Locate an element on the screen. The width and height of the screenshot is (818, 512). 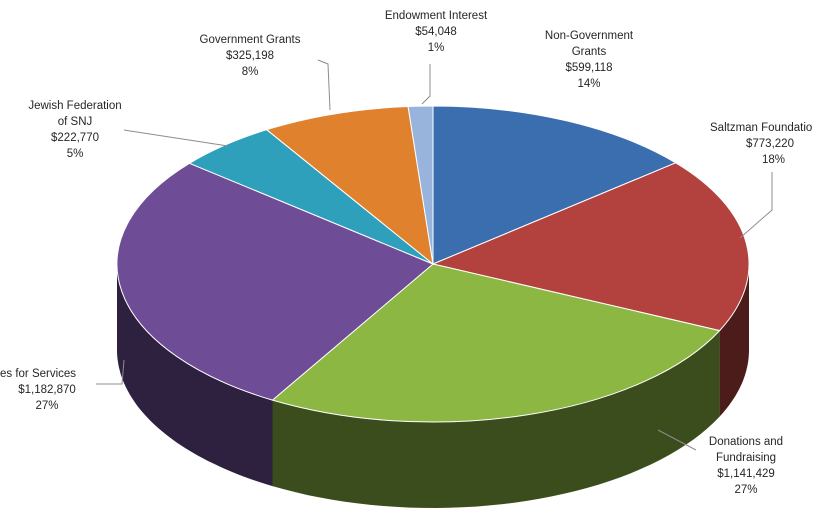
slice-side-saltzman-foundation is located at coordinates (734, 340).